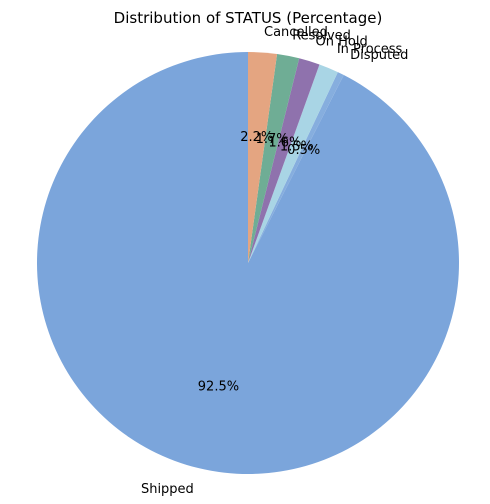 The image size is (490, 504). I want to click on slice-label-shipped: Shipped, so click(167, 489).